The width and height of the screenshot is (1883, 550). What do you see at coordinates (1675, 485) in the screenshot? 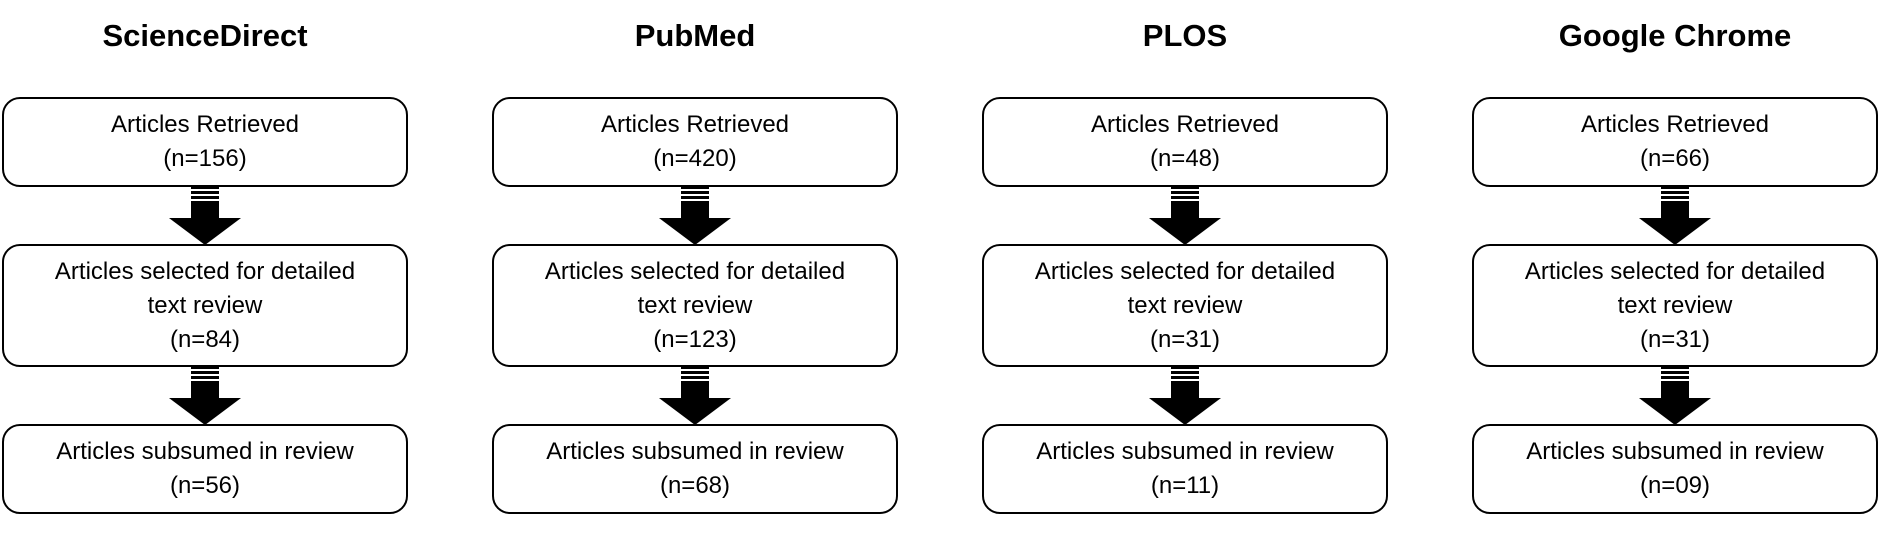
I see `box-count: (n=09)` at bounding box center [1675, 485].